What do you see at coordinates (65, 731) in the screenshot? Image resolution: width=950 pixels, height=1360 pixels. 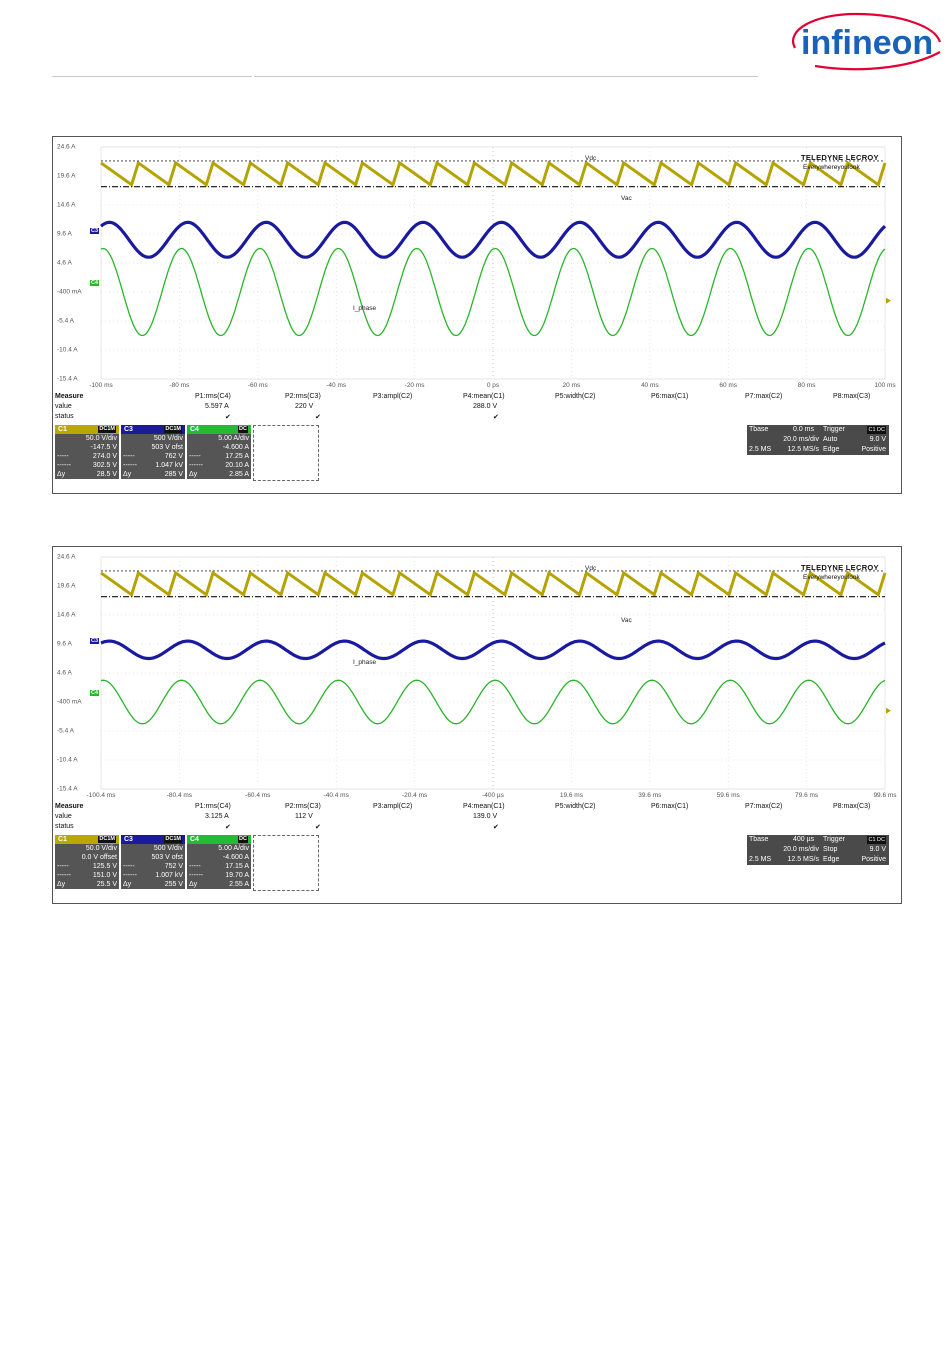 I see `y-axis-tick-label: -5.4 A` at bounding box center [65, 731].